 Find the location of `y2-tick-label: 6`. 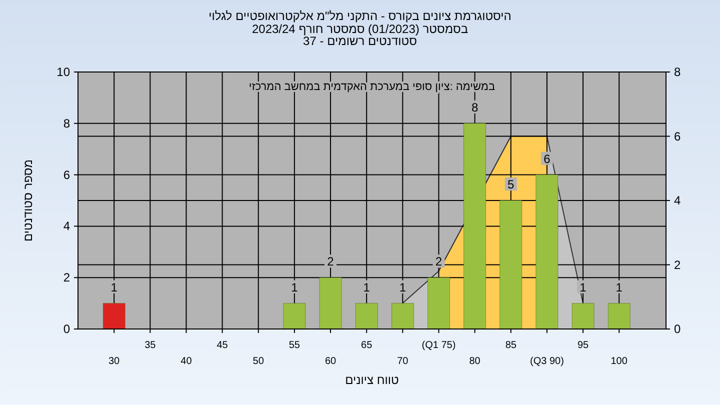

y2-tick-label: 6 is located at coordinates (677, 136).